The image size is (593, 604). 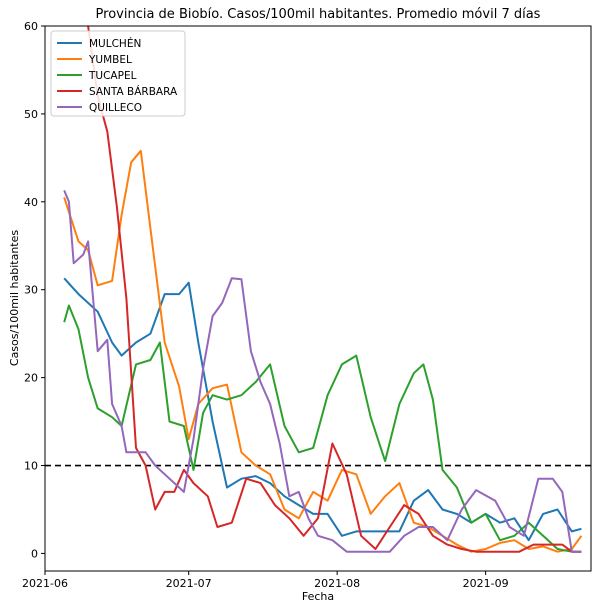 What do you see at coordinates (189, 583) in the screenshot?
I see `x-tick-label: 2021-07` at bounding box center [189, 583].